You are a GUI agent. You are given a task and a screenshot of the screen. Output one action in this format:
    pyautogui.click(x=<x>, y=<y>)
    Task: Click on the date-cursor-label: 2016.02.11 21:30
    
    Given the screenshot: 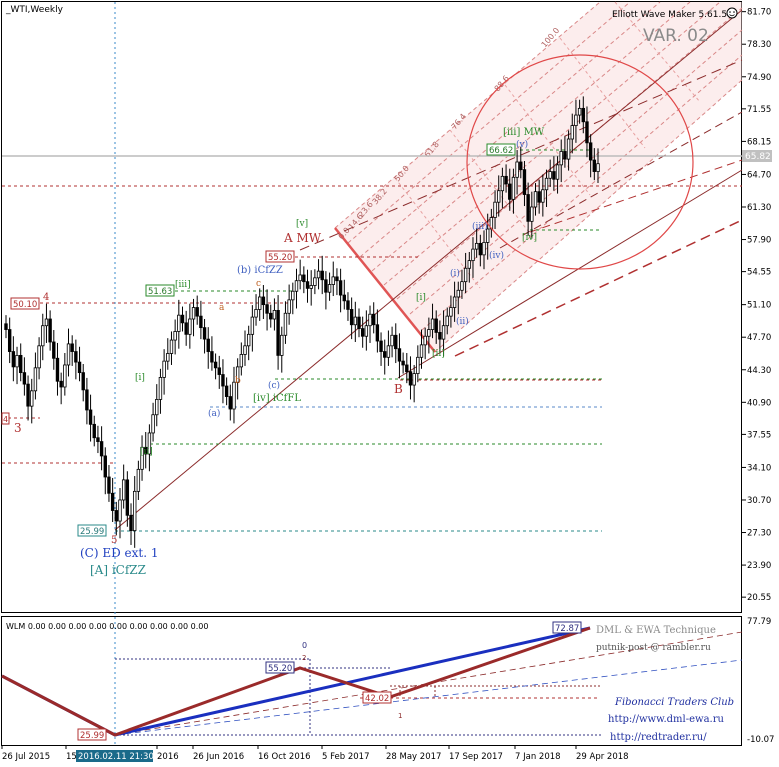 What is the action you would take?
    pyautogui.click(x=116, y=757)
    